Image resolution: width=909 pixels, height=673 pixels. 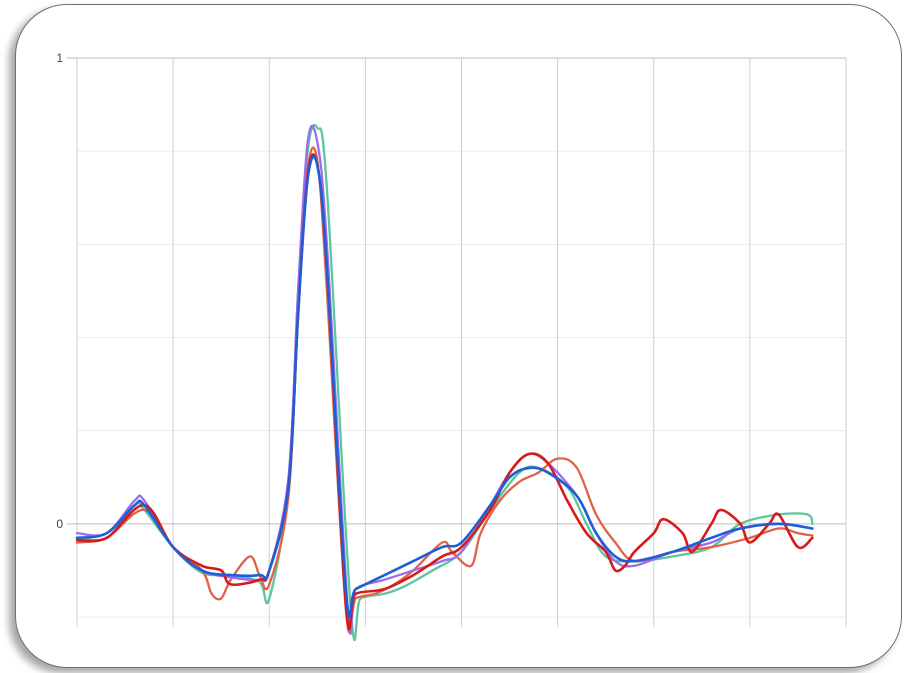 What do you see at coordinates (59, 58) in the screenshot?
I see `y-tick-label: 1` at bounding box center [59, 58].